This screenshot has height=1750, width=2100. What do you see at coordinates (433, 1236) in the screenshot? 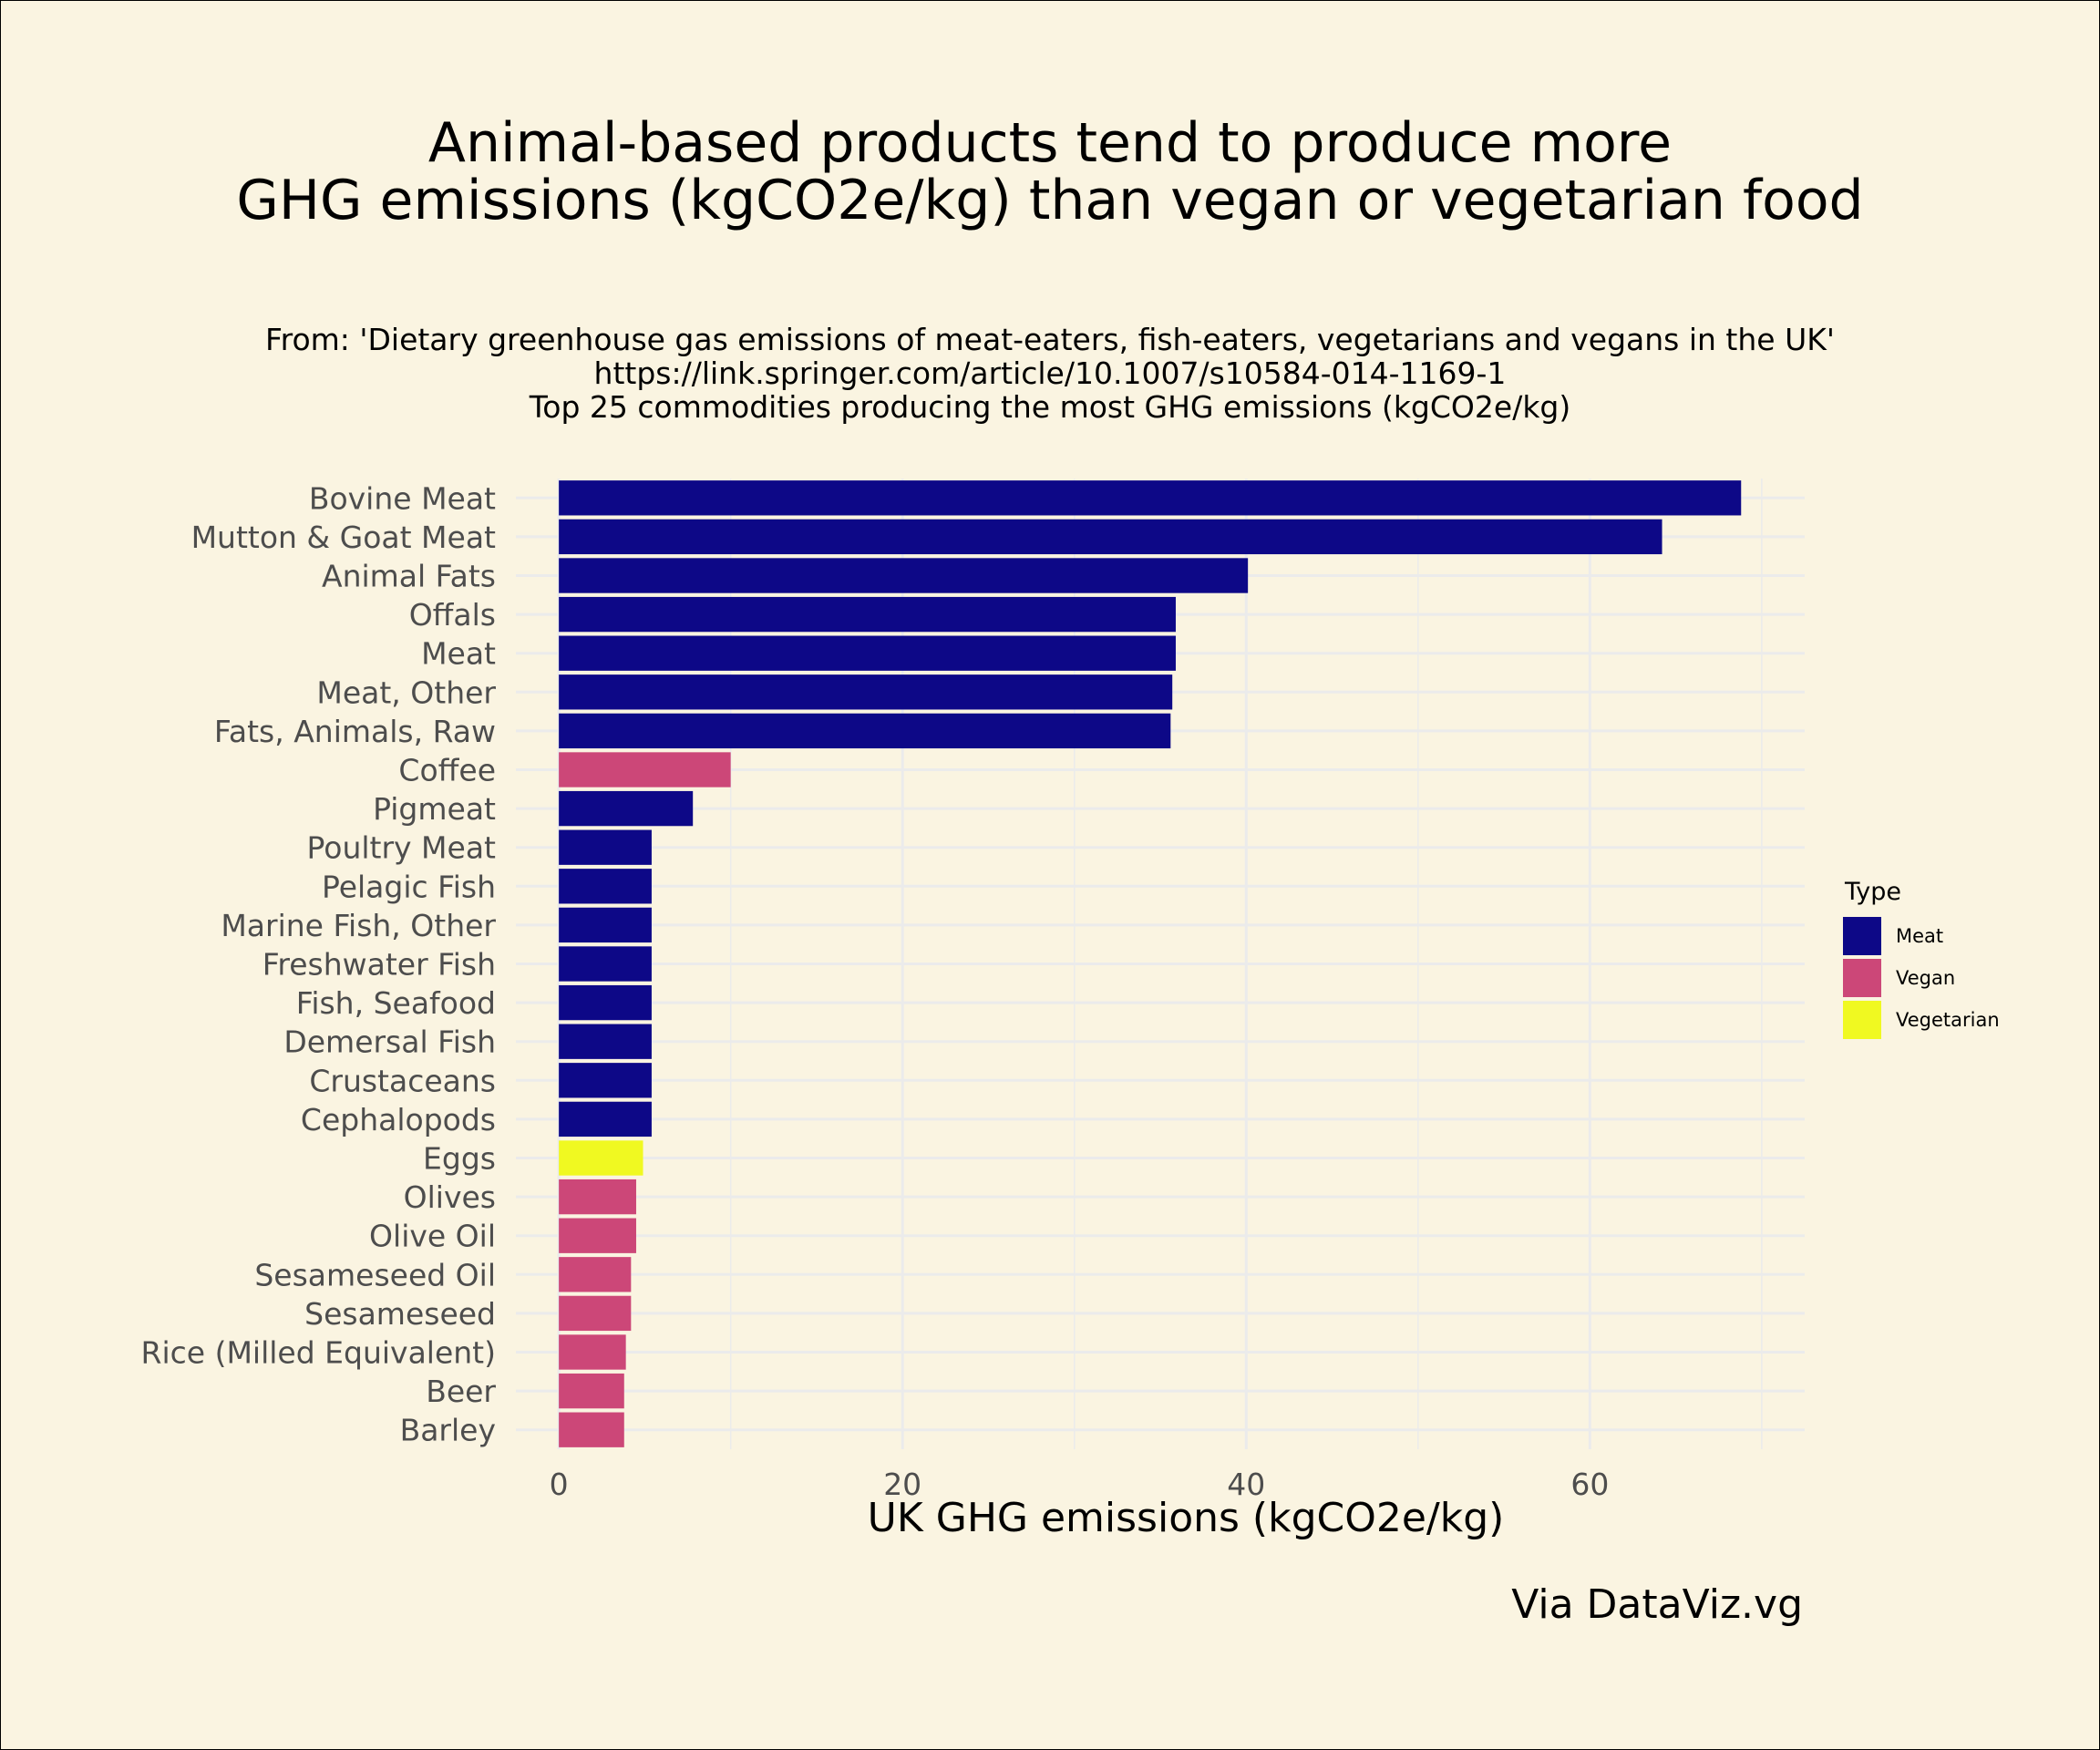
I see `category-label: Olive Oil` at bounding box center [433, 1236].